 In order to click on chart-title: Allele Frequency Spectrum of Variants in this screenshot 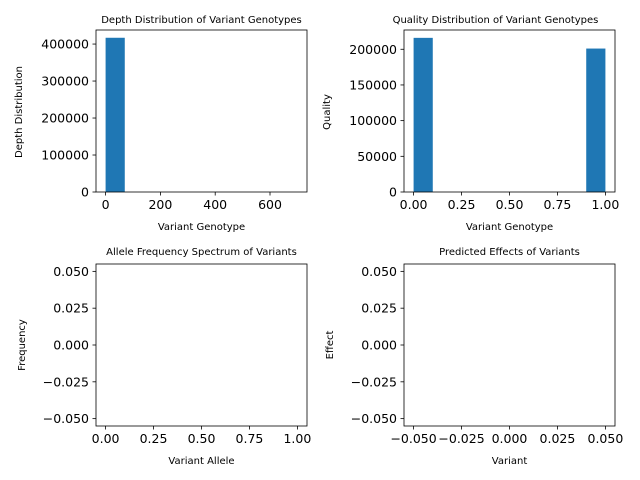, I will do `click(201, 252)`.